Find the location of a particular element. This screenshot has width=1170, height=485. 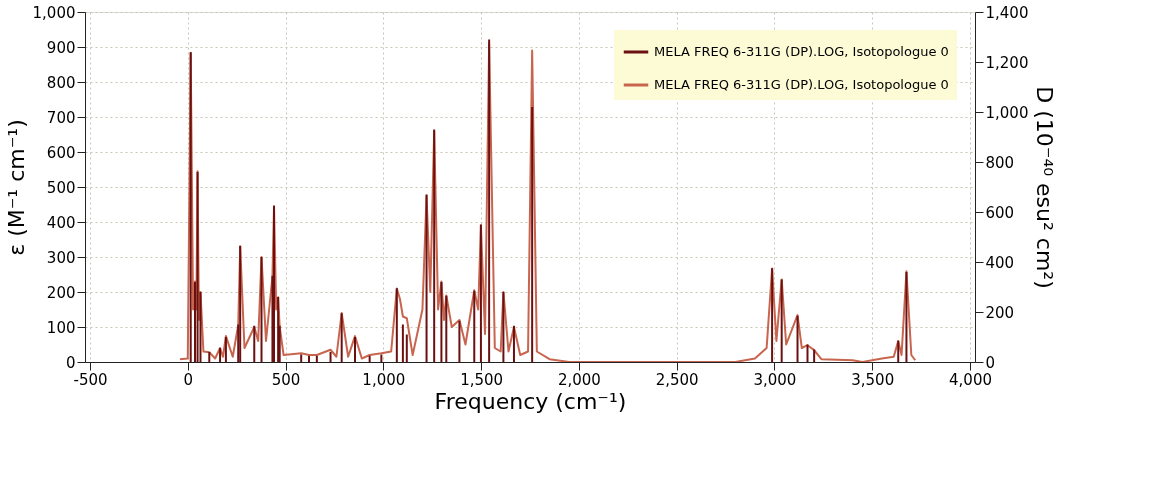

x-tick-label: 3,500 is located at coordinates (873, 379).